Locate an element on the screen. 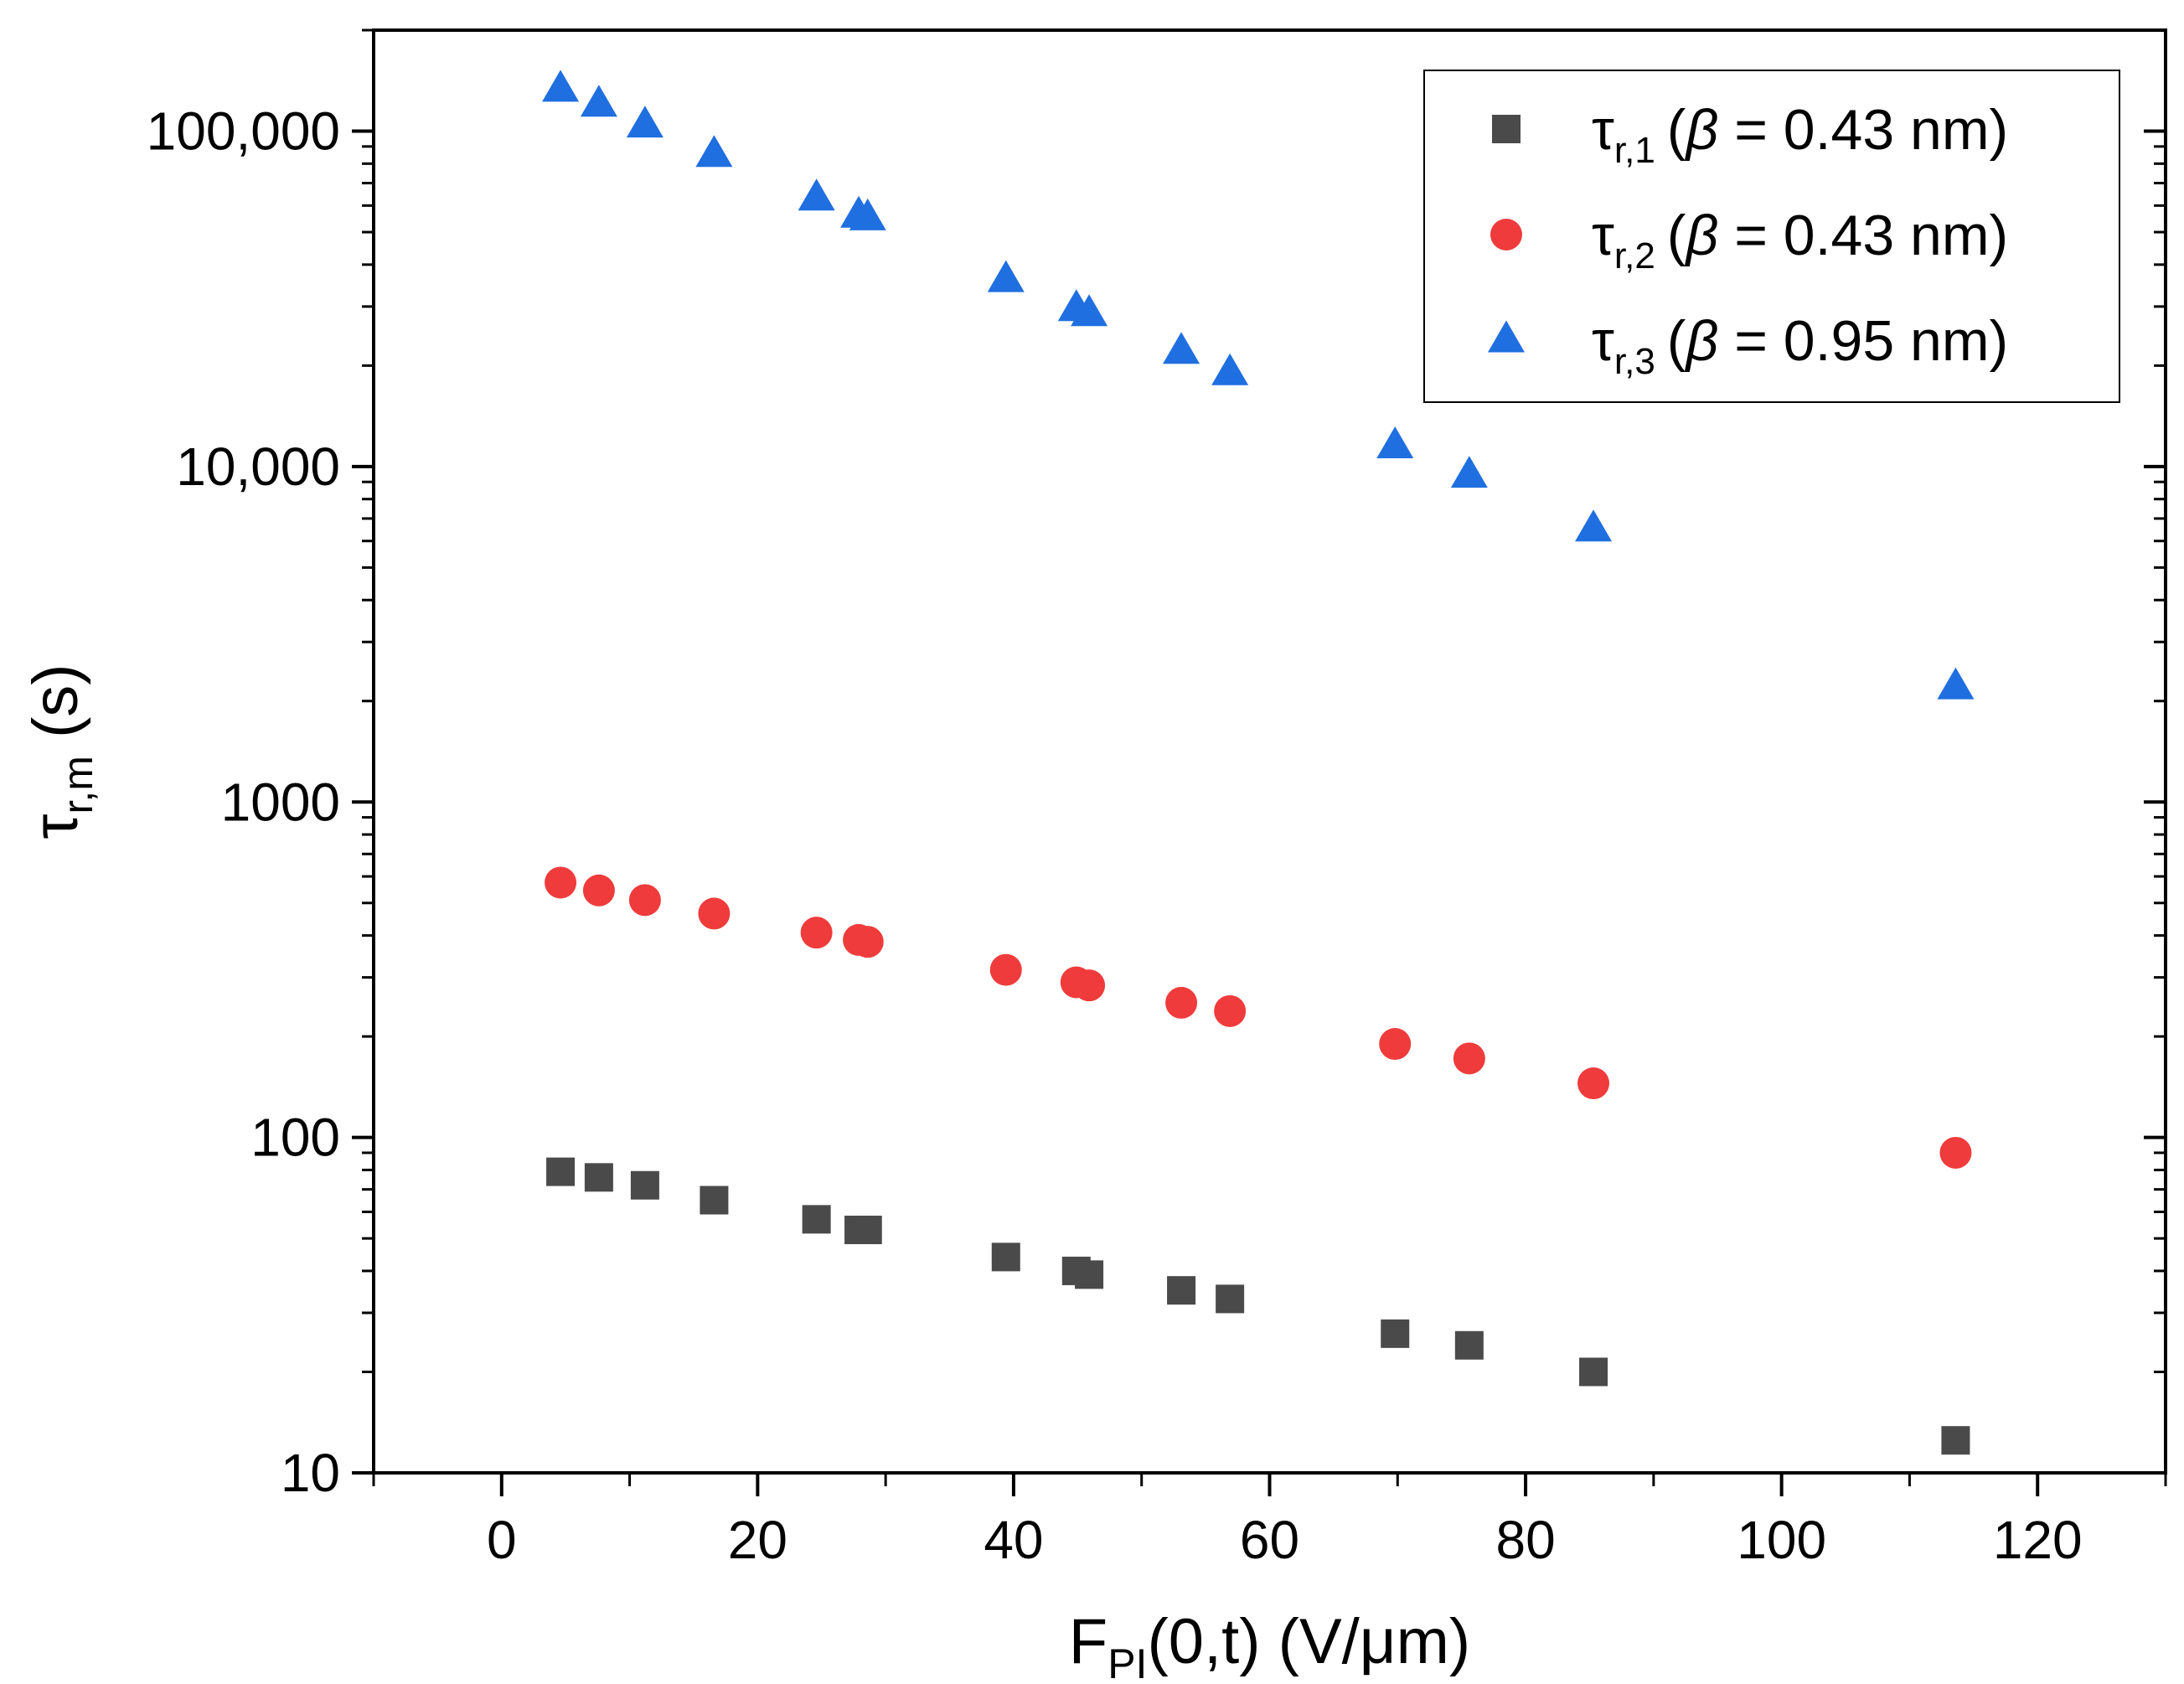  x-axis-title: FPI(0,t) (V/μm) is located at coordinates (1269, 1645).